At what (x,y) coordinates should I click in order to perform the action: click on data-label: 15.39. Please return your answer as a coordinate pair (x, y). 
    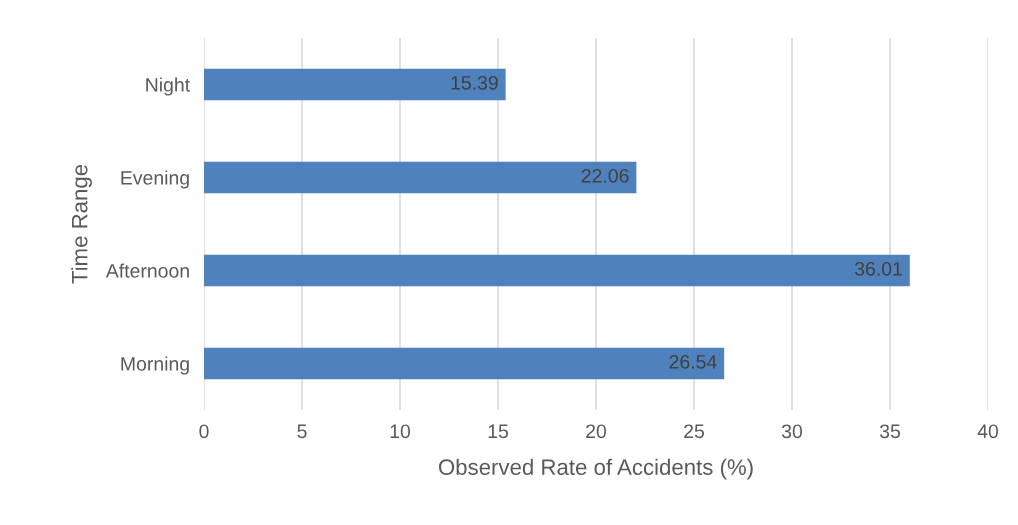
    Looking at the image, I should click on (474, 82).